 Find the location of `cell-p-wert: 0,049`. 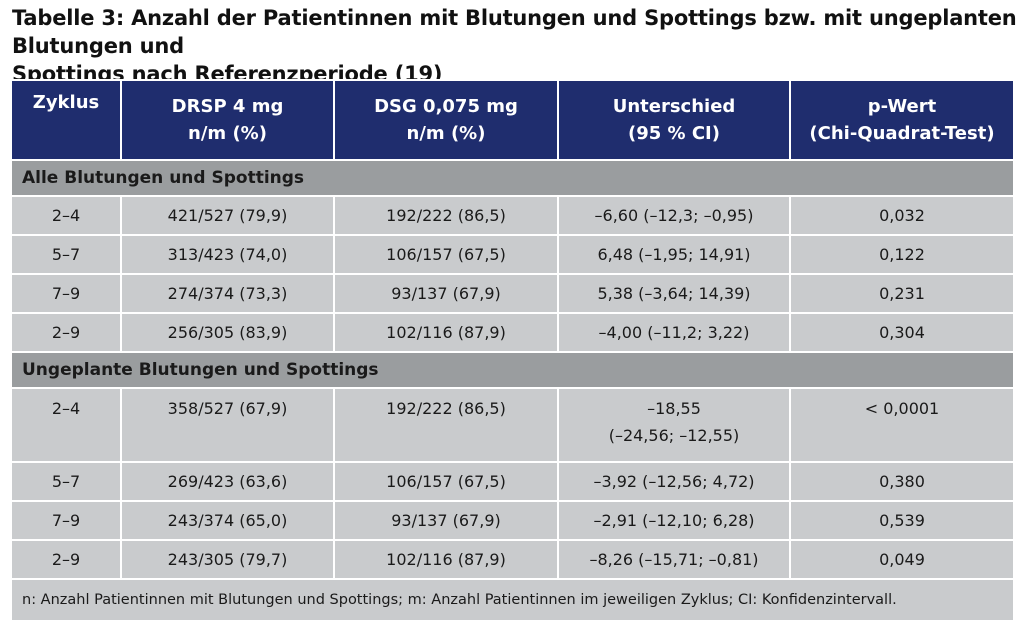

cell-p-wert: 0,049 is located at coordinates (902, 559).